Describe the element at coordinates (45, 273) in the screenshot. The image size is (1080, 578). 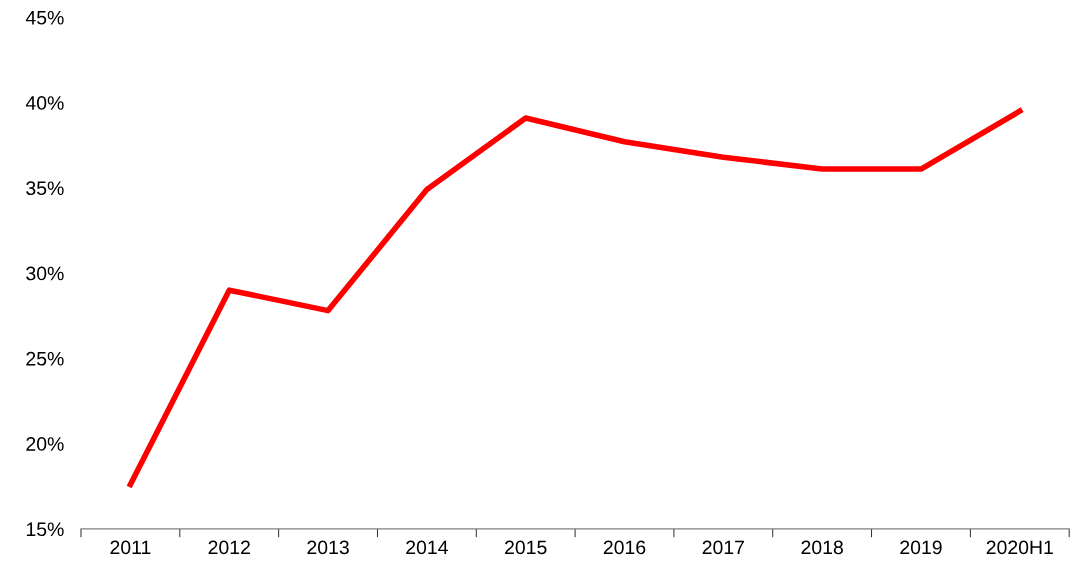
I see `y-tick-label: 30%` at that location.